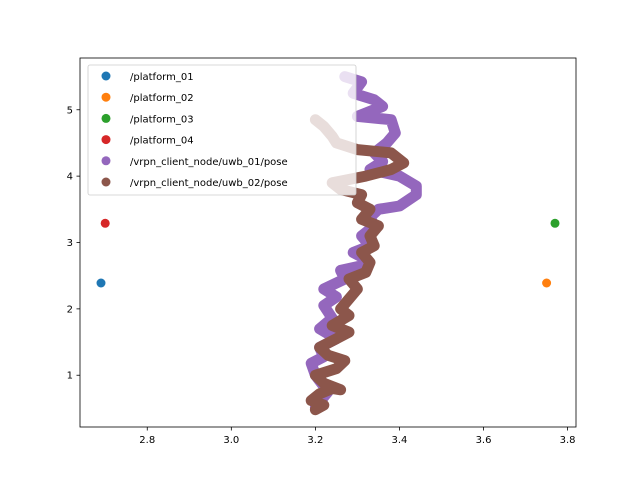 This screenshot has height=480, width=640. I want to click on x-tick-label: 3.2, so click(315, 440).